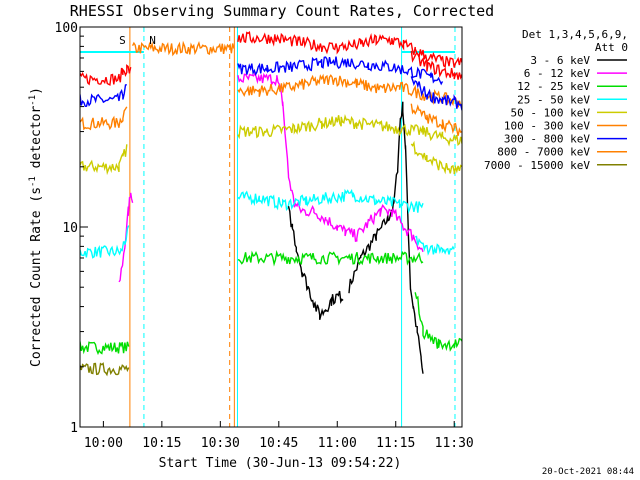 The image size is (640, 480). I want to click on x-tick-label: 10:15, so click(161, 443).